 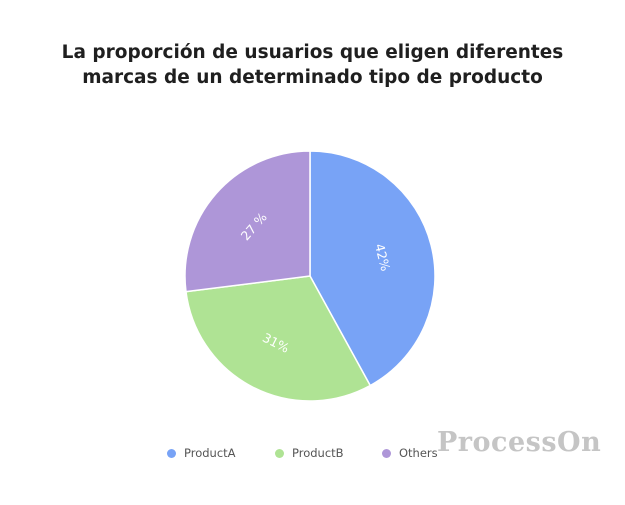 I want to click on legend-label-producta: ProductA, so click(x=210, y=453).